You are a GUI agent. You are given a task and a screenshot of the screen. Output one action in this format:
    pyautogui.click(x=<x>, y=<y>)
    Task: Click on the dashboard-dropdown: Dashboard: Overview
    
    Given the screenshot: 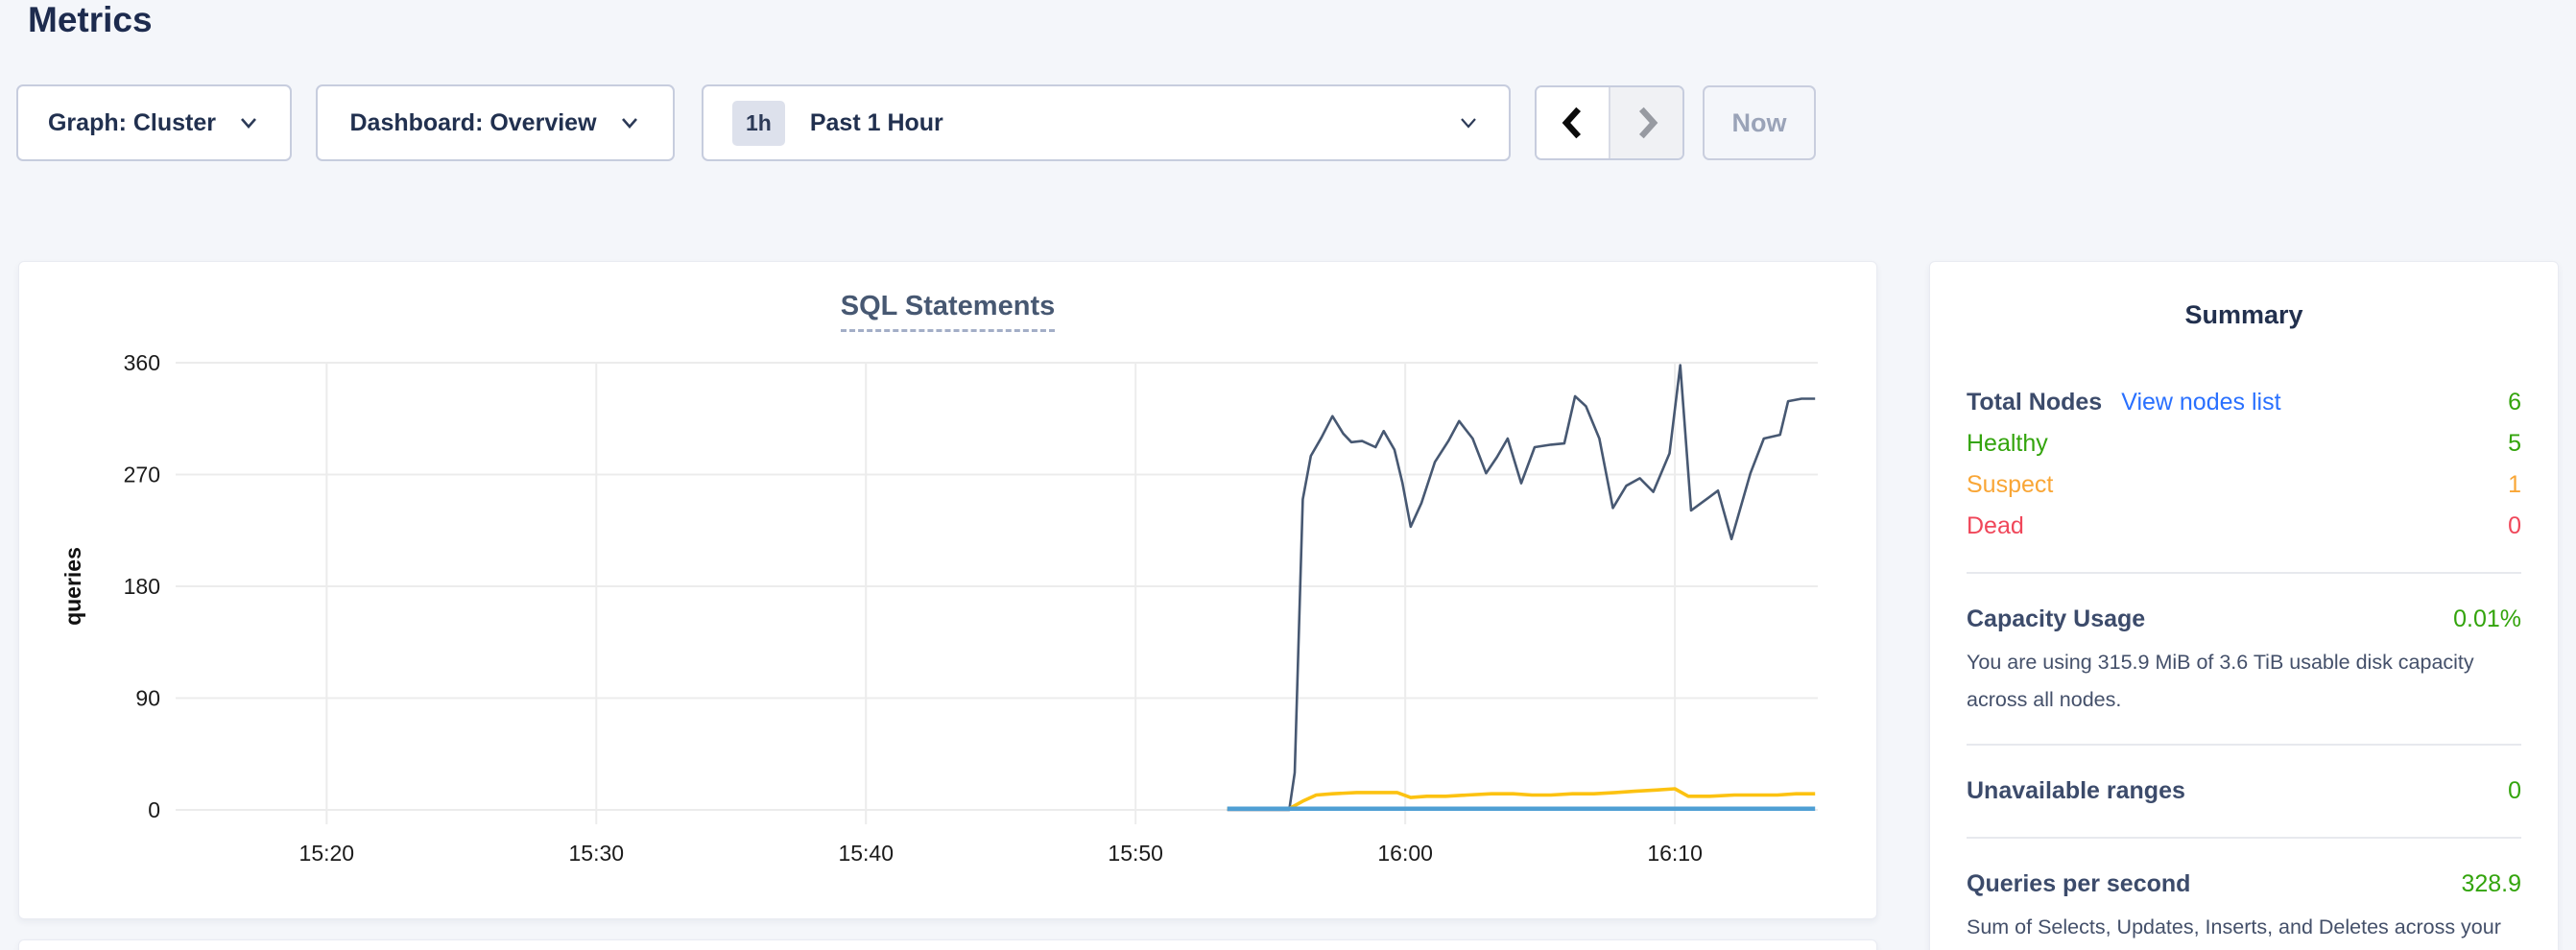 What is the action you would take?
    pyautogui.click(x=496, y=122)
    